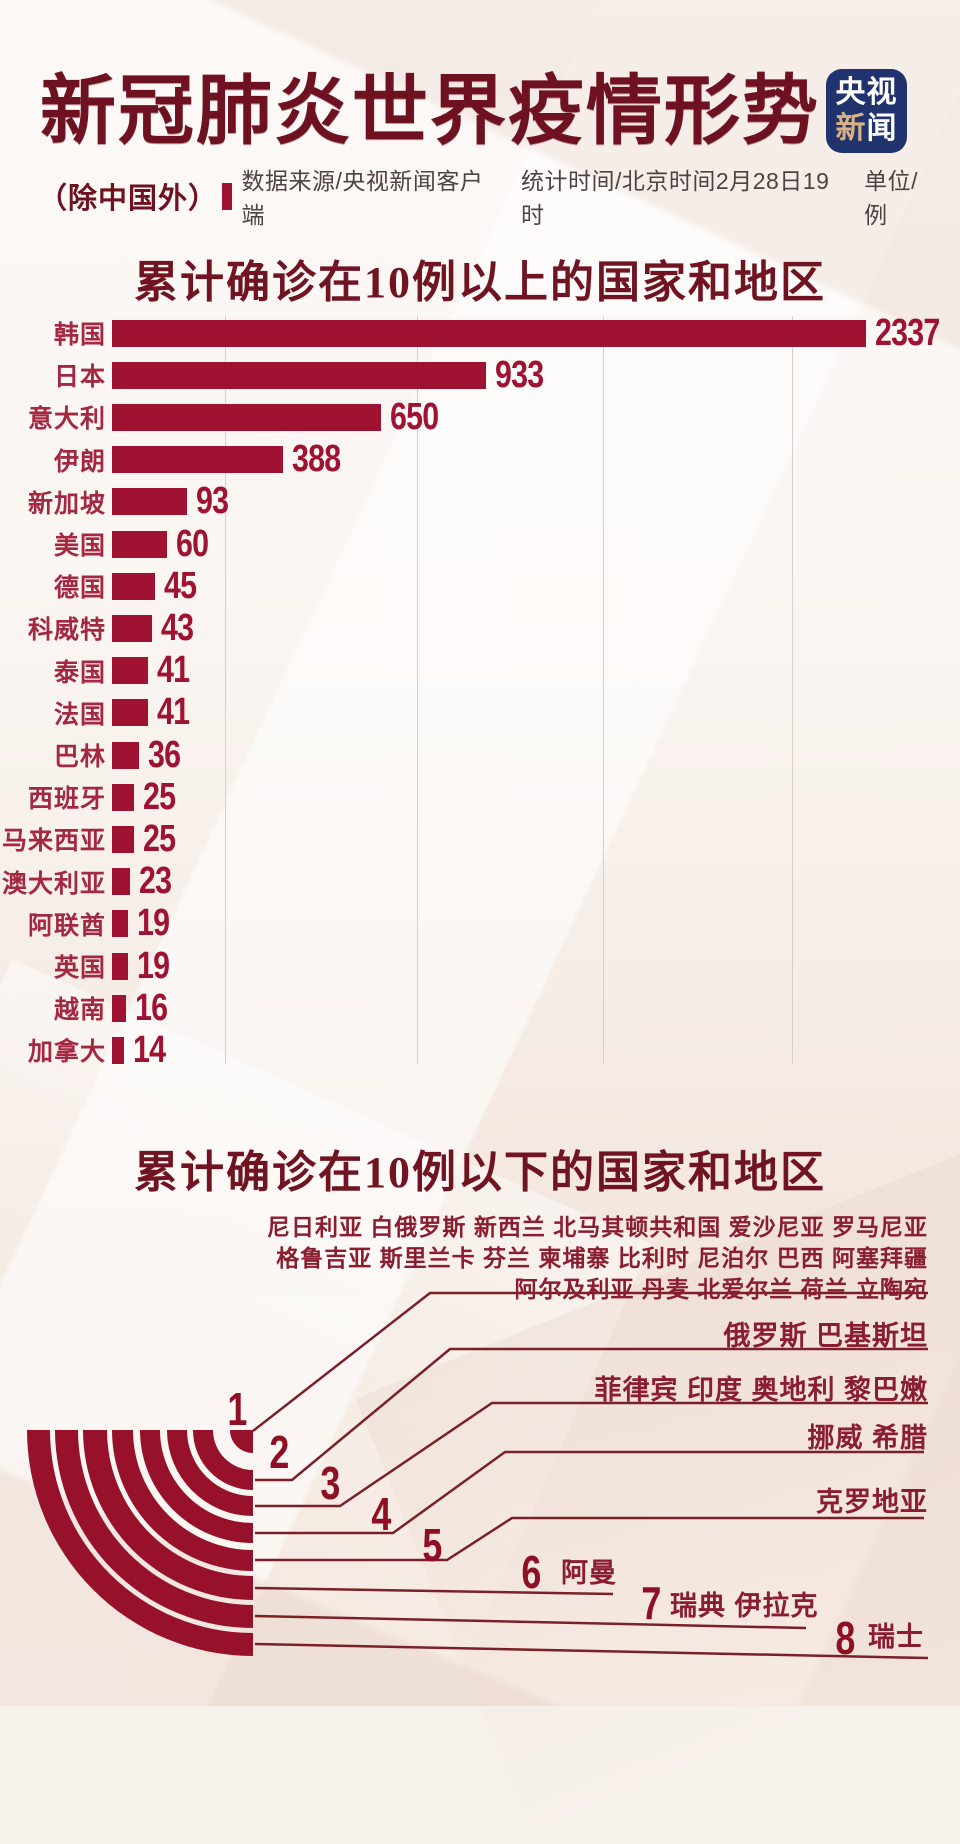  I want to click on bar-label: 加拿大, so click(66, 1052).